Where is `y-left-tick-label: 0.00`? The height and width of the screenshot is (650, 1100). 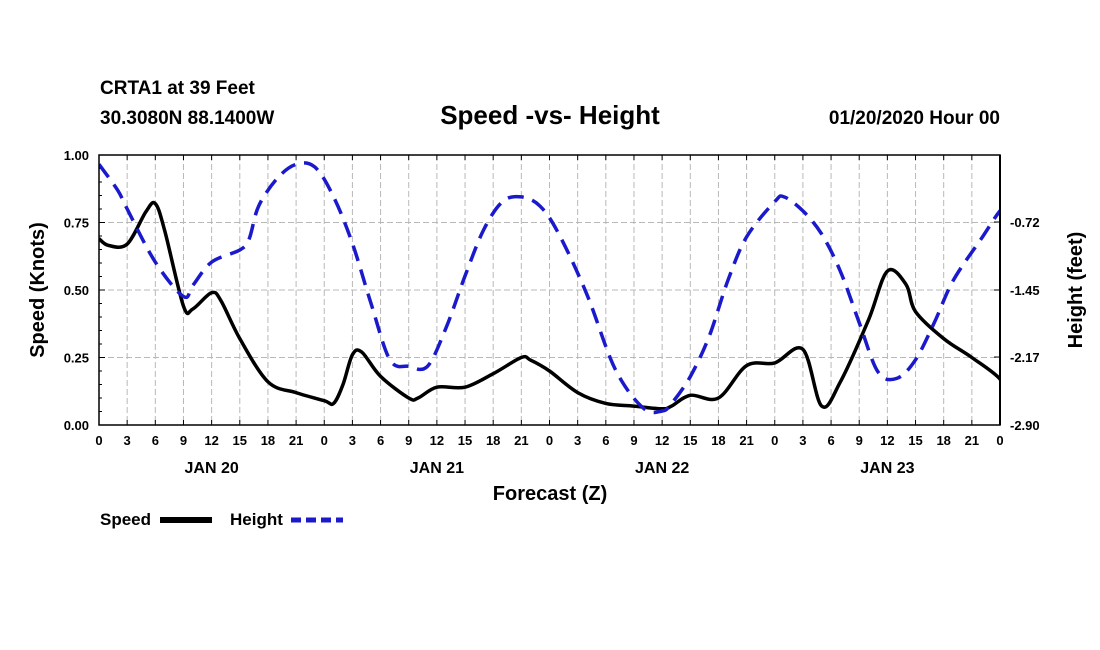
y-left-tick-label: 0.00 is located at coordinates (76, 425).